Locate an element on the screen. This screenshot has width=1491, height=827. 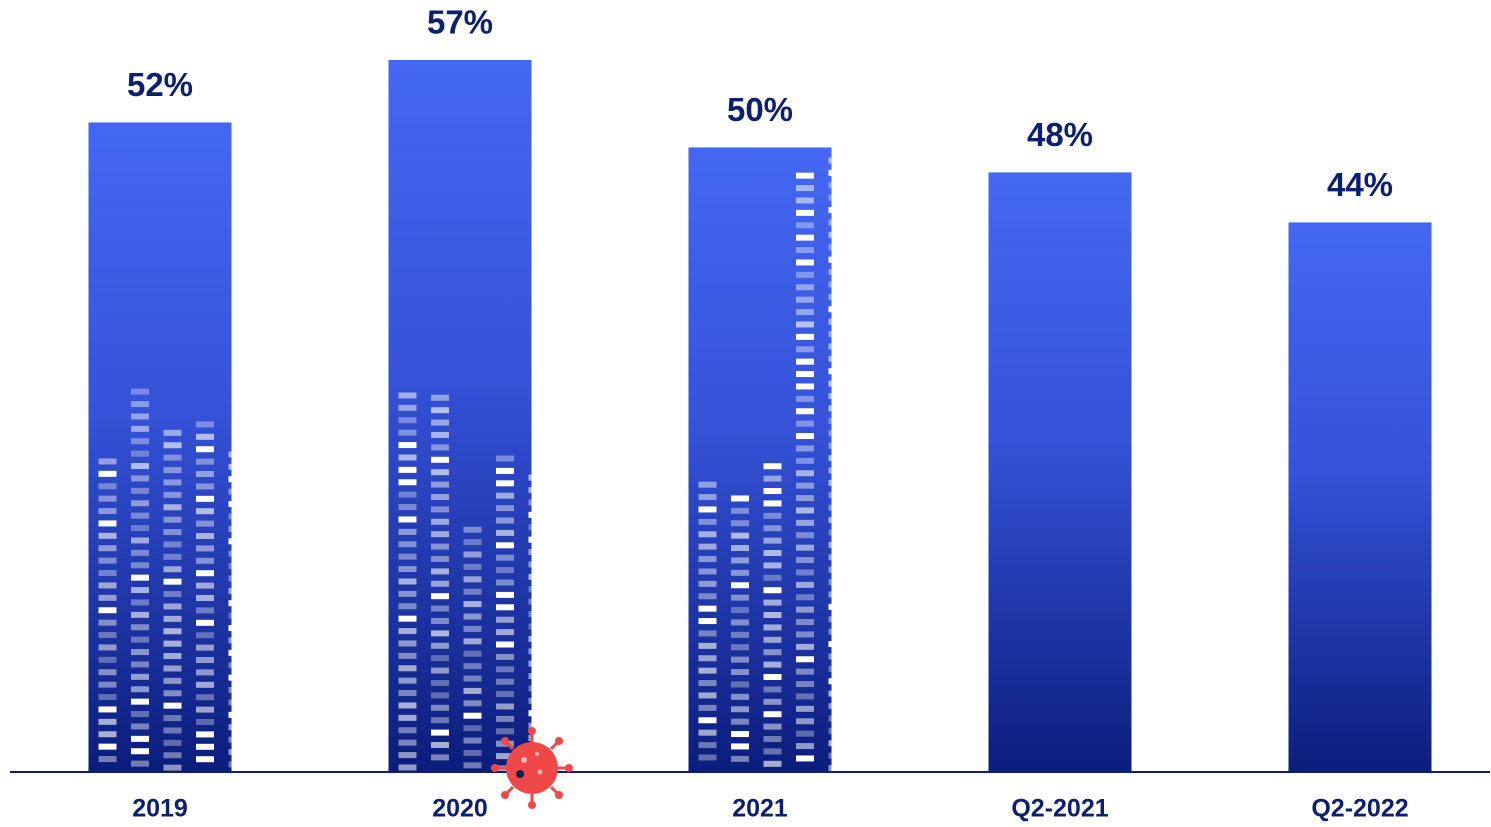
bar is located at coordinates (1360, 497).